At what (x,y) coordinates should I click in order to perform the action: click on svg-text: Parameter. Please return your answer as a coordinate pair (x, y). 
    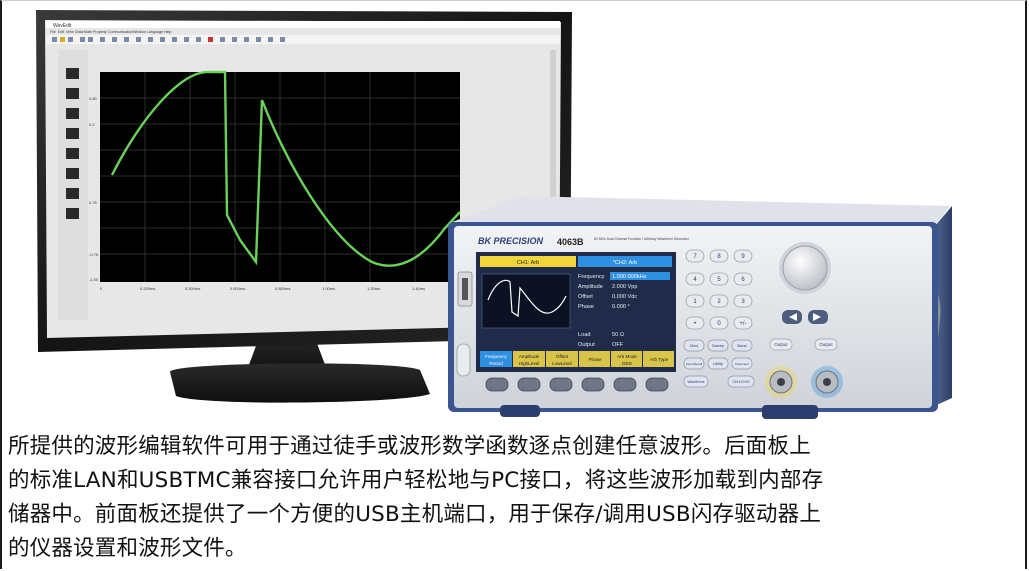
    Looking at the image, I should click on (742, 364).